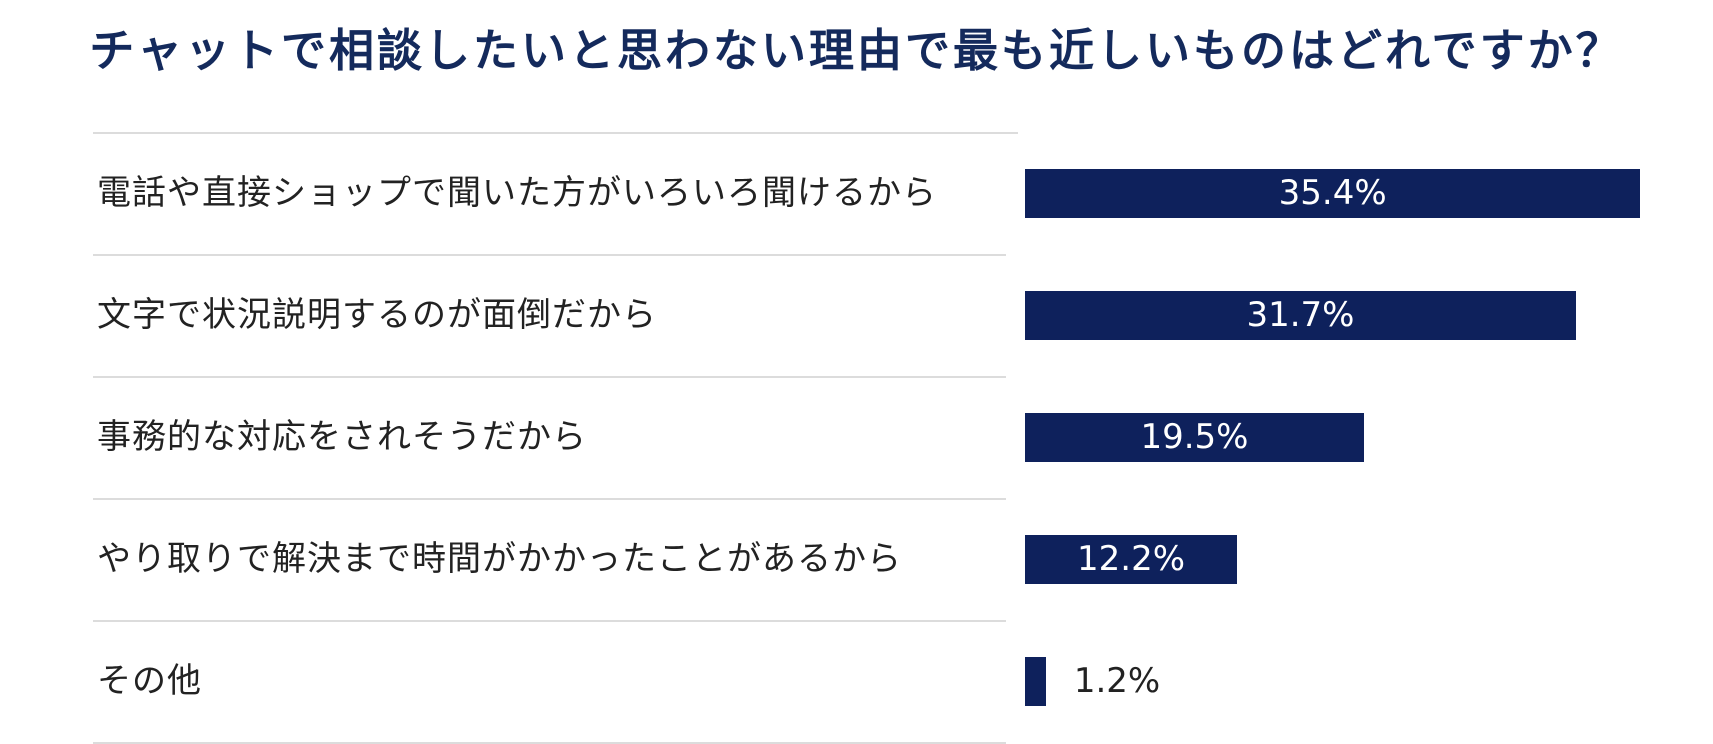 The image size is (1713, 744). Describe the element at coordinates (377, 315) in the screenshot. I see `category-label: 文字で状況説明するのが面倒だから` at that location.